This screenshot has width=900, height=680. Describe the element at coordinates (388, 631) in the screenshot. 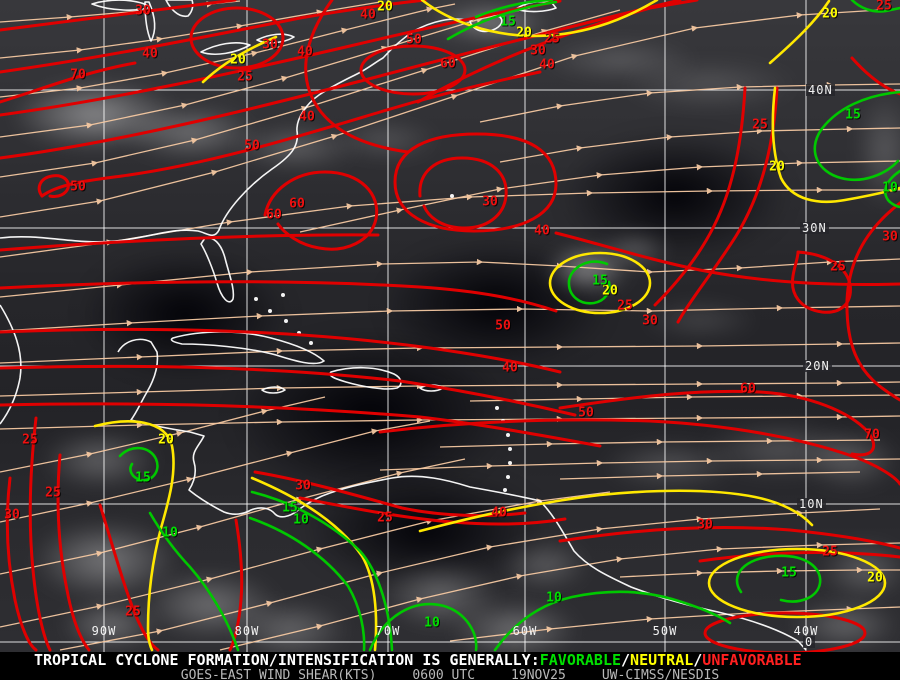

I see `longitude-label: 70W` at that location.